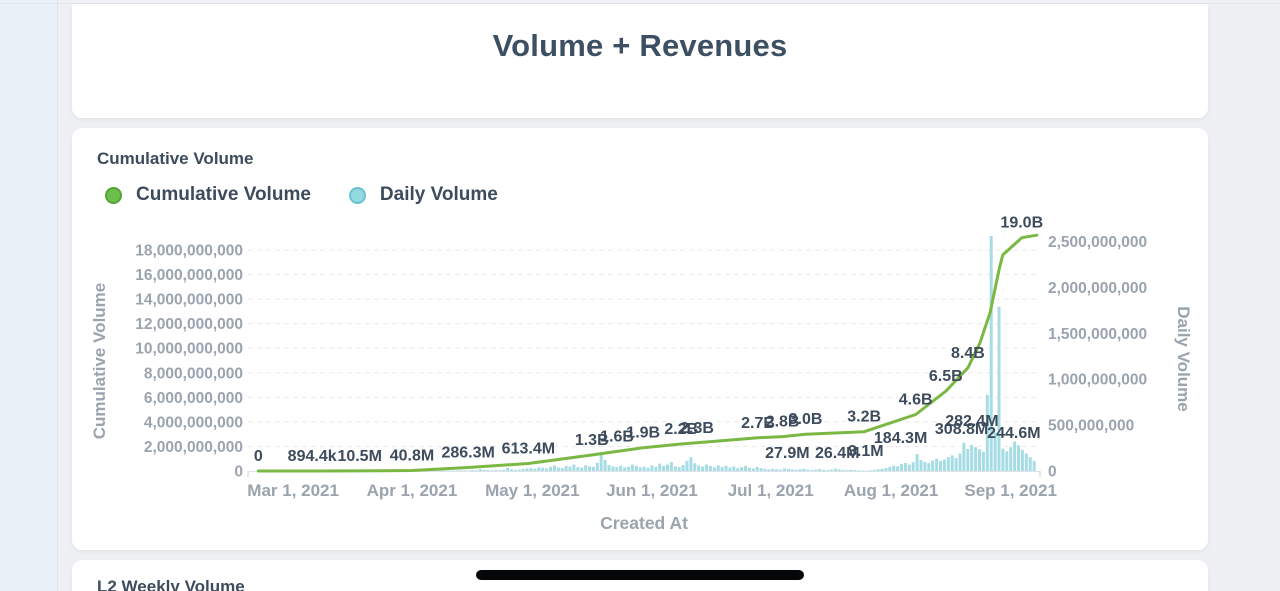  What do you see at coordinates (423, 195) in the screenshot?
I see `legend-item-daily-volume: Daily Volume` at bounding box center [423, 195].